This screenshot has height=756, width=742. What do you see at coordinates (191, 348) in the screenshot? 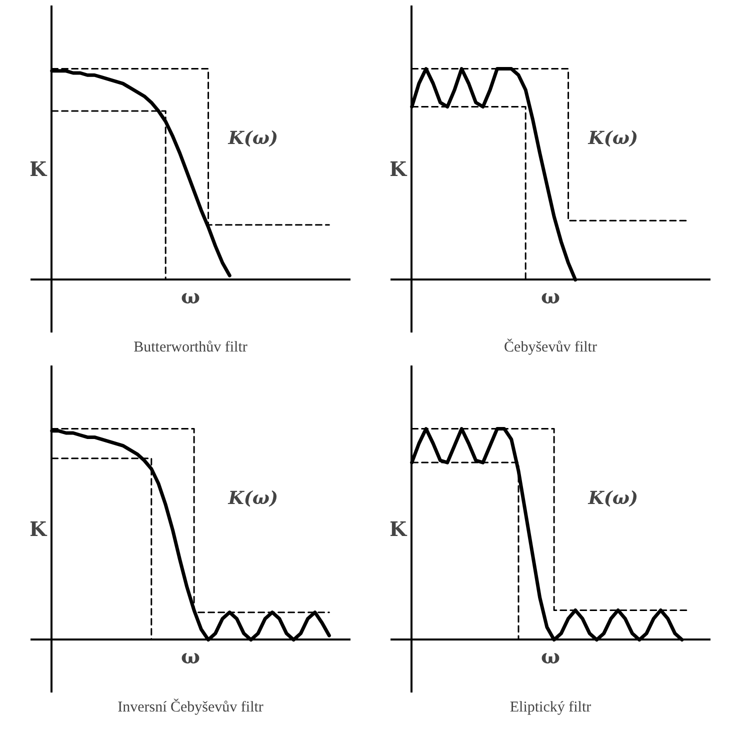
I see `text: Butterworthův filtr` at bounding box center [191, 348].